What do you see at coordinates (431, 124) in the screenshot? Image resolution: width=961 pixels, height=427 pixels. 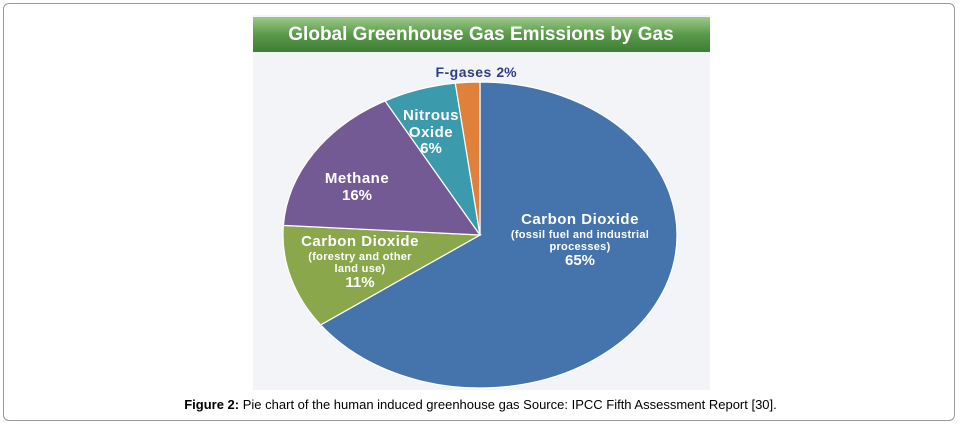 I see `category-label: Nitrous Oxide` at bounding box center [431, 124].